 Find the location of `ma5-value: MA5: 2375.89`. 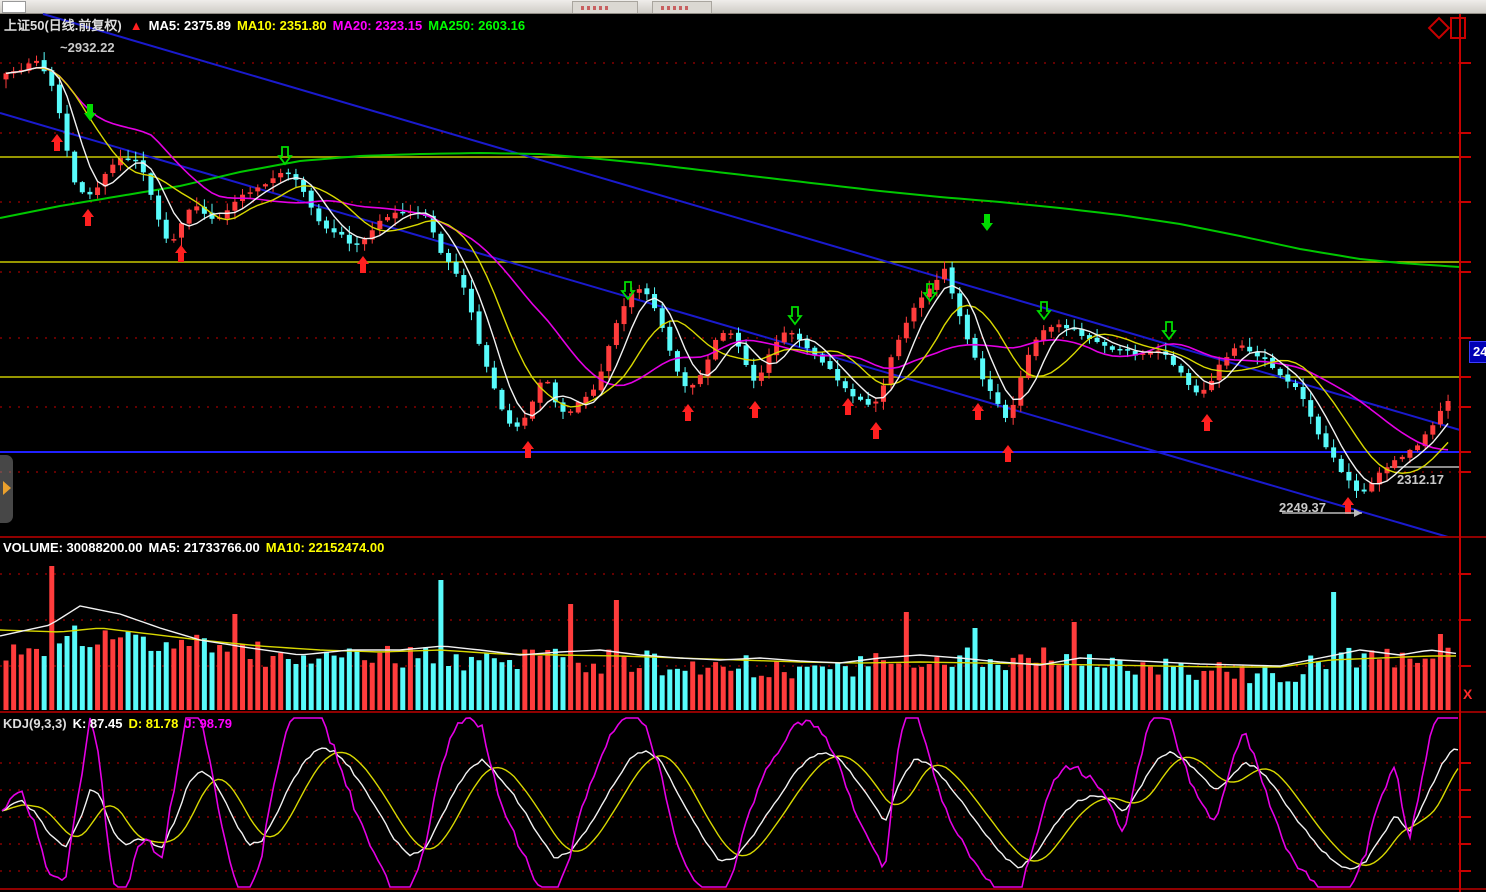

ma5-value: MA5: 2375.89 is located at coordinates (189, 25).